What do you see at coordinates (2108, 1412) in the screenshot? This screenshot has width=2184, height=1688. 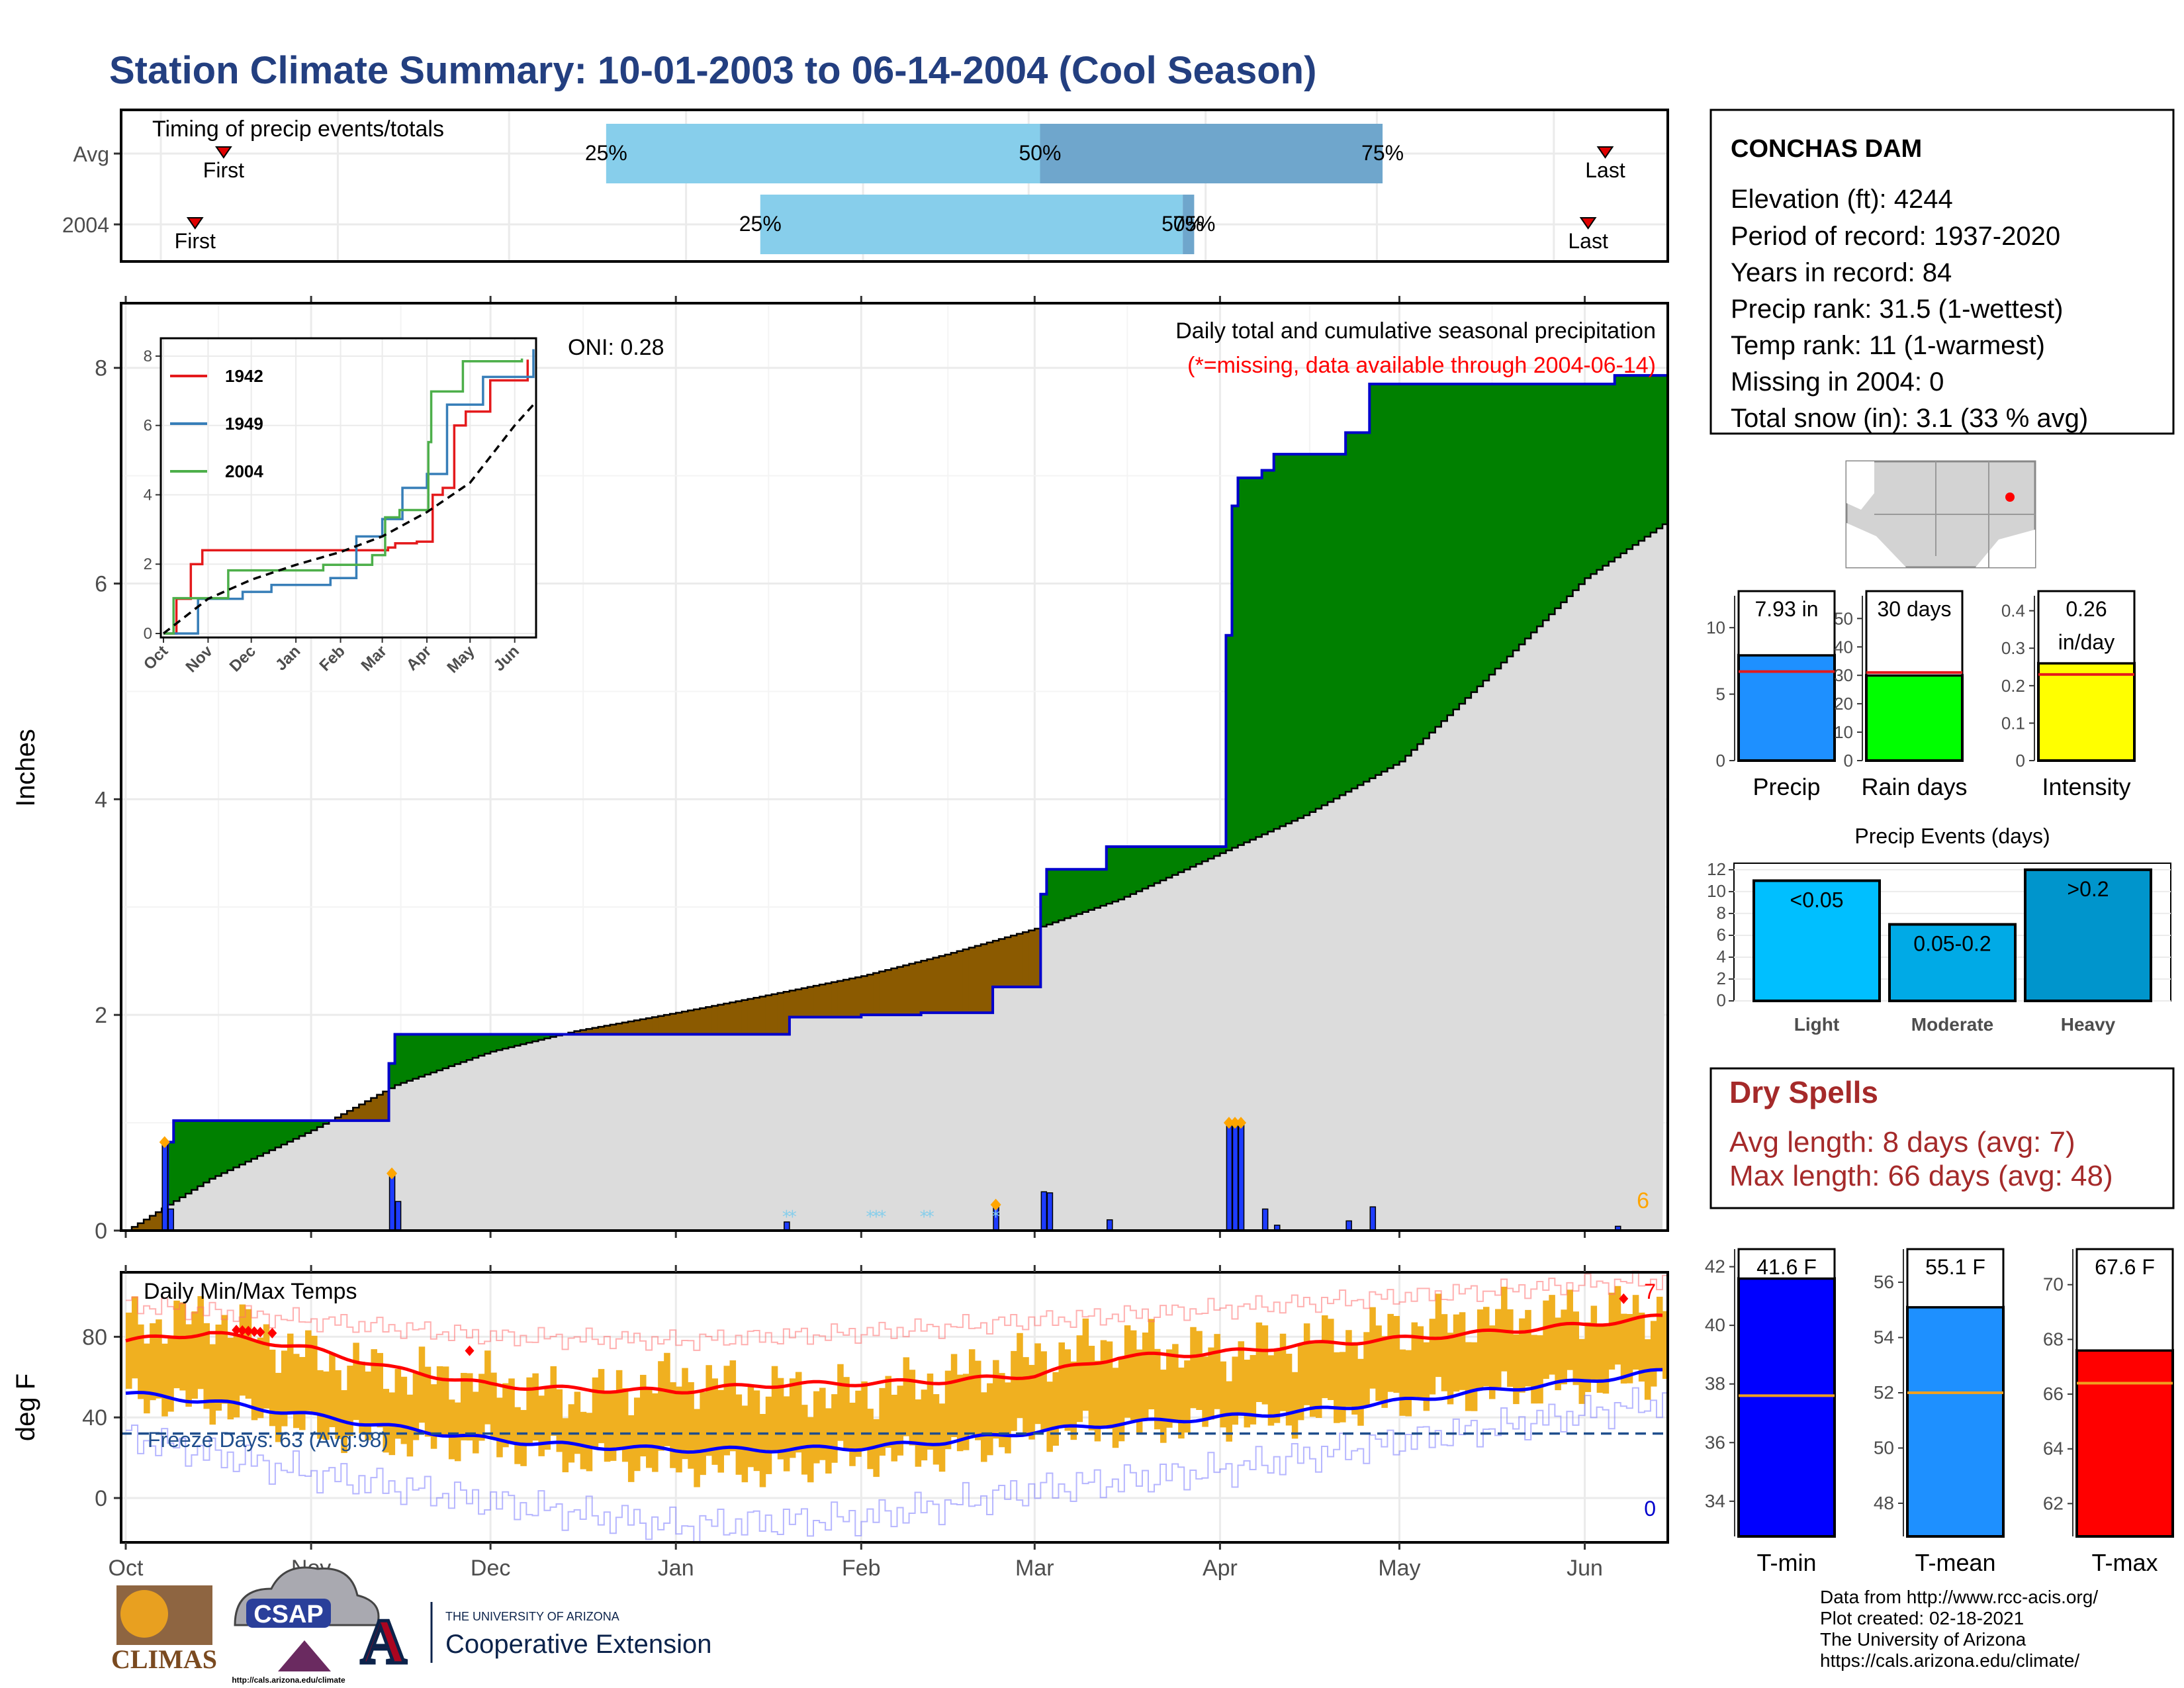 I see `mini-chart-t-max: 62 64 66 68 70 67.6 F T-max` at bounding box center [2108, 1412].